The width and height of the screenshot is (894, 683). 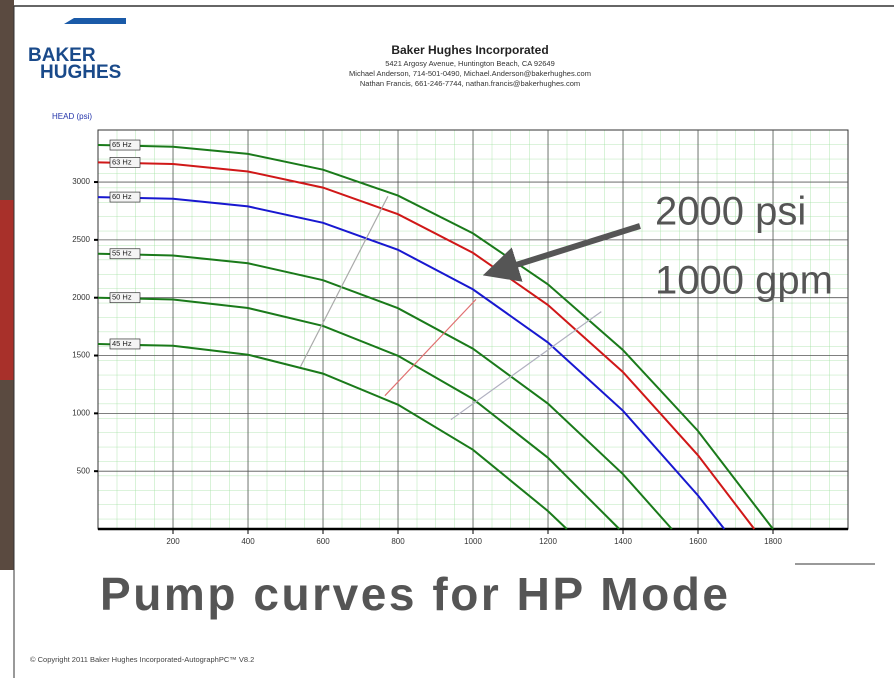 I want to click on slide-title: Pump curves for HP Mode, so click(x=414, y=594).